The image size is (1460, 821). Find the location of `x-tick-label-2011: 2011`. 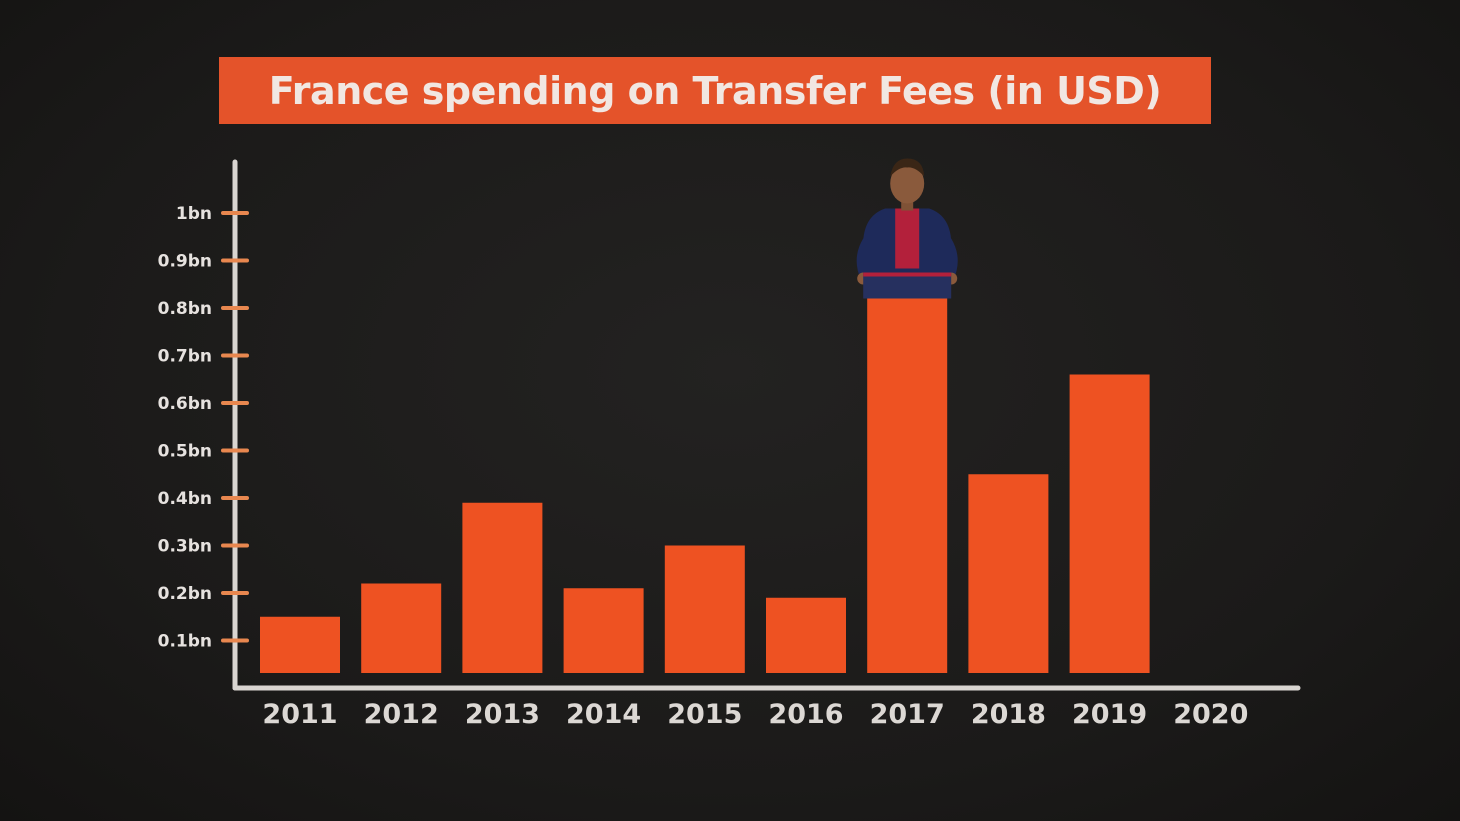

x-tick-label-2011: 2011 is located at coordinates (299, 714).